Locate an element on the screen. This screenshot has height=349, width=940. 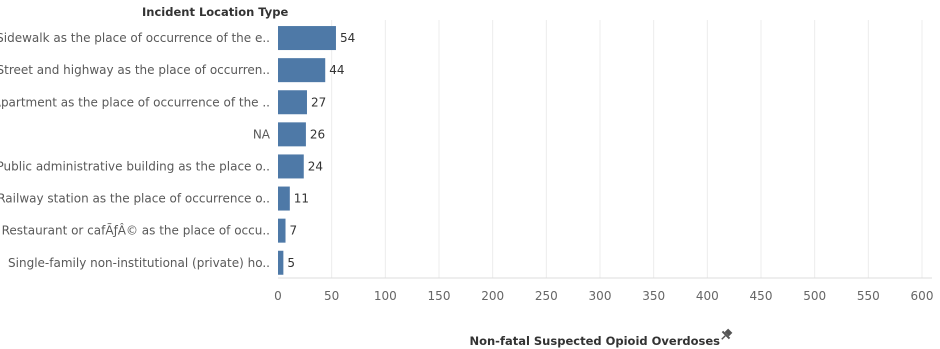
category-label: NA is located at coordinates (262, 134).